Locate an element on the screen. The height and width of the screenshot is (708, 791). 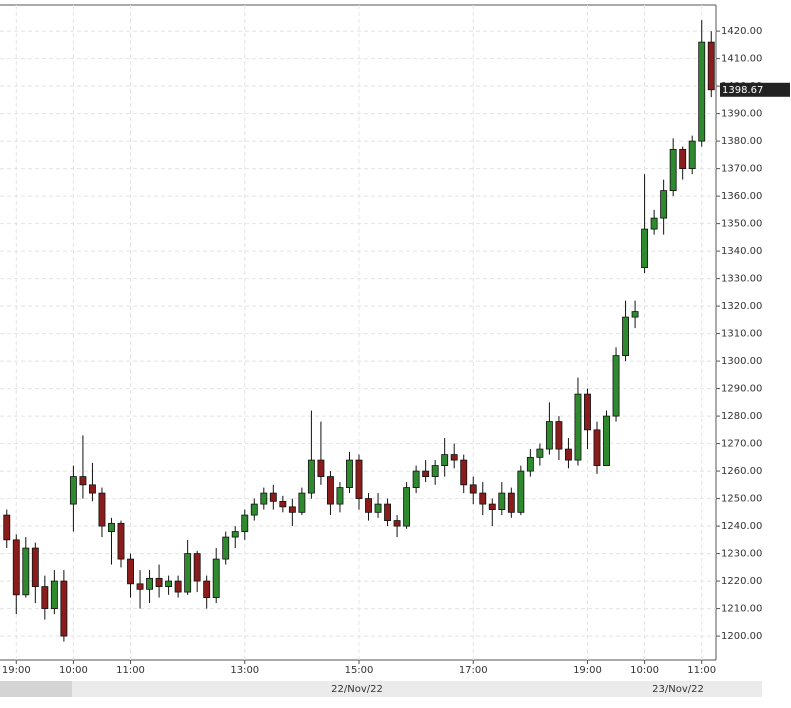
y-tick-label: 1310.00 is located at coordinates (741, 334).